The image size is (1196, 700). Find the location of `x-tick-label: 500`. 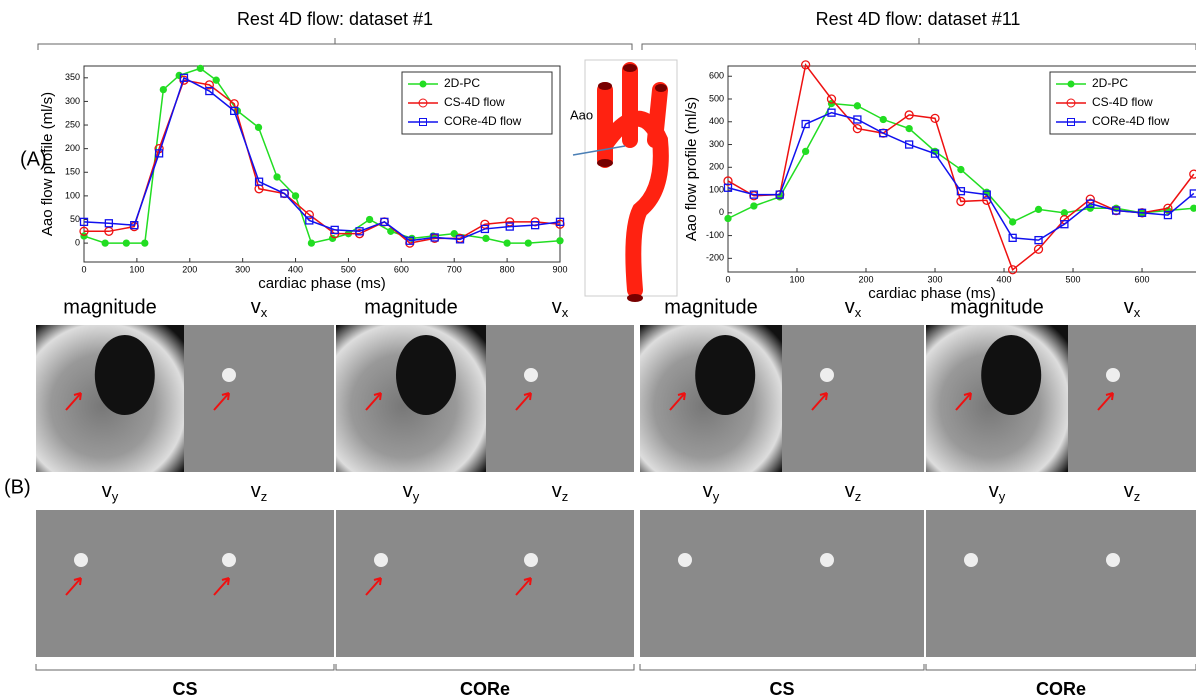

x-tick-label: 500 is located at coordinates (348, 269).